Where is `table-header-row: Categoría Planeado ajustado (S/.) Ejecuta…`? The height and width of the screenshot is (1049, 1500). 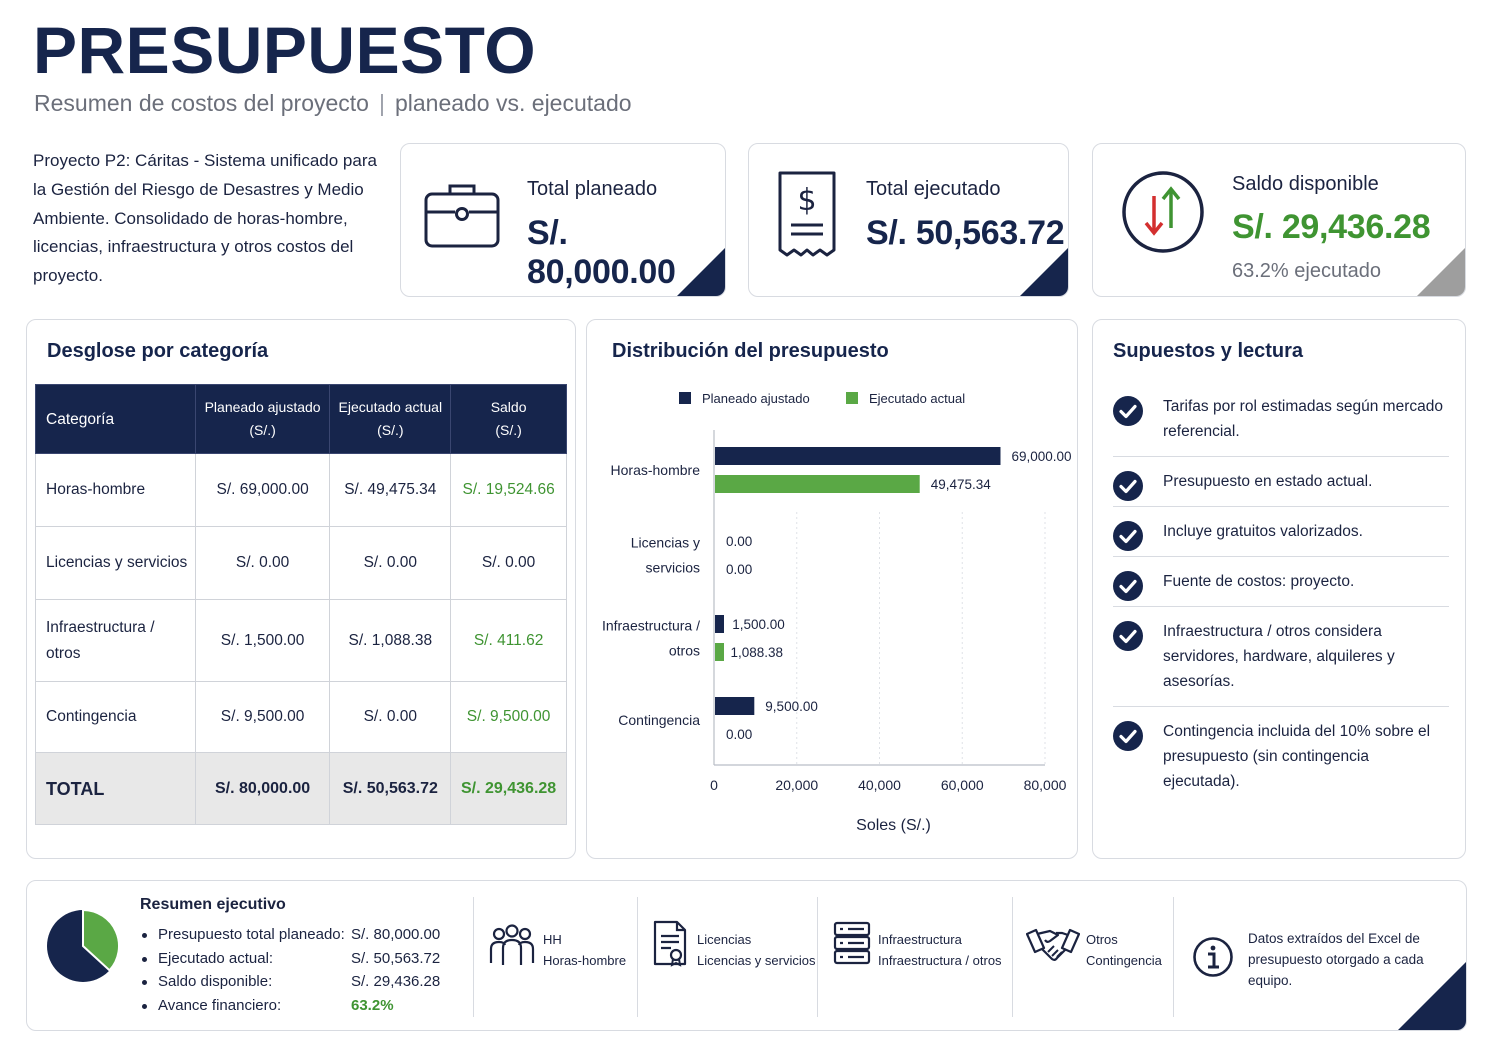 table-header-row: Categoría Planeado ajustado (S/.) Ejecuta… is located at coordinates (301, 419).